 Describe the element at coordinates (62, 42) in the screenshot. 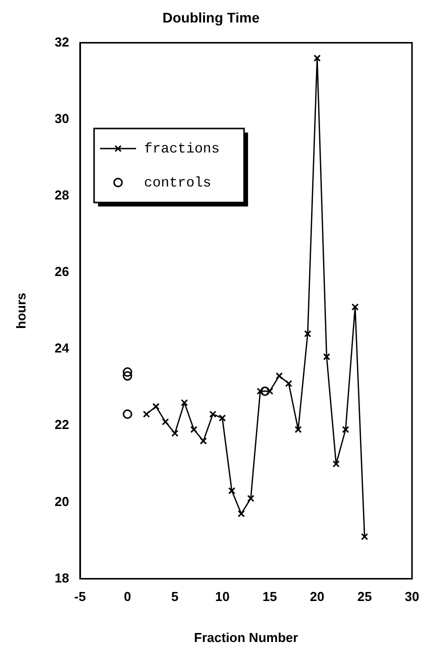

I see `y-tick-label: 32` at that location.